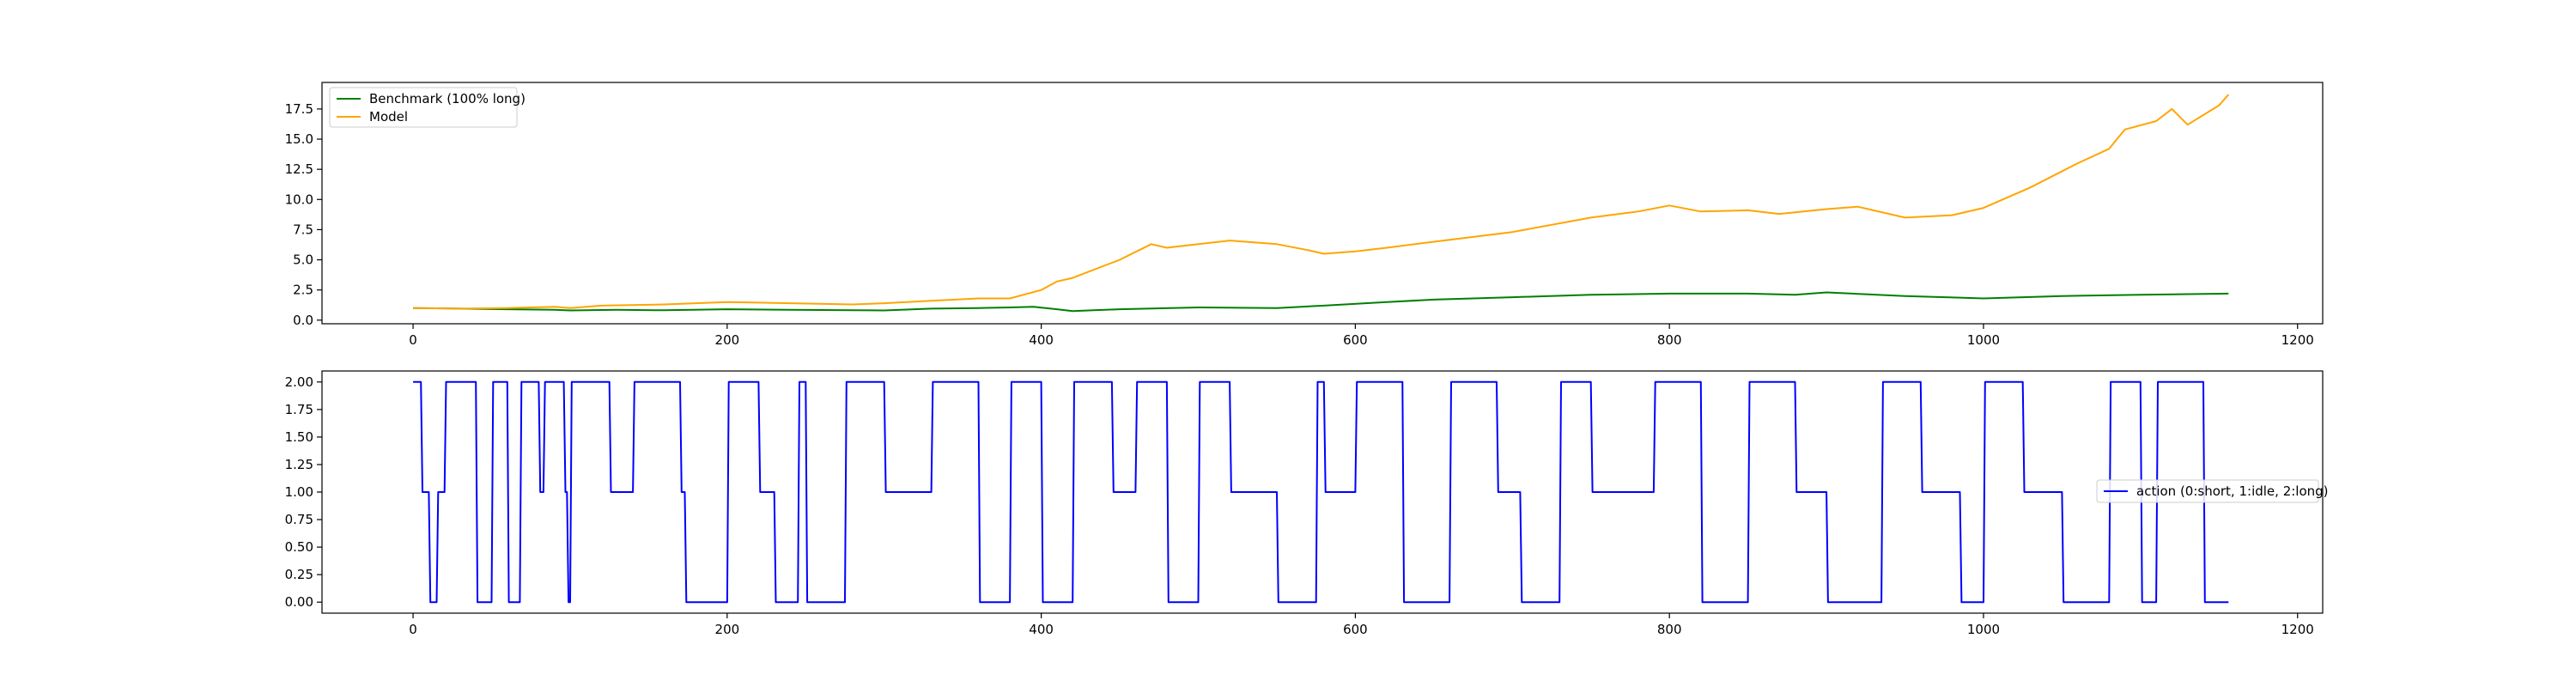 This screenshot has height=687, width=2576. What do you see at coordinates (303, 290) in the screenshot?
I see `y-tick-label: 2.5` at bounding box center [303, 290].